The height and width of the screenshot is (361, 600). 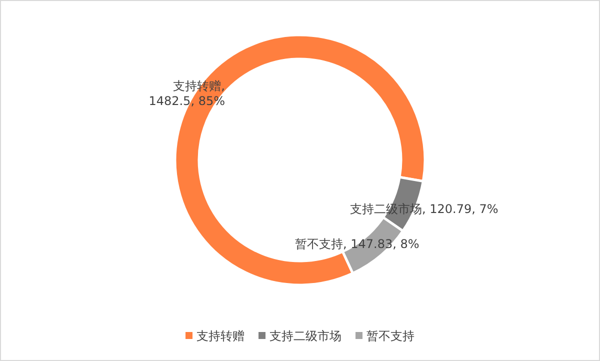 I want to click on legend-label: 支持转赠, so click(x=220, y=336).